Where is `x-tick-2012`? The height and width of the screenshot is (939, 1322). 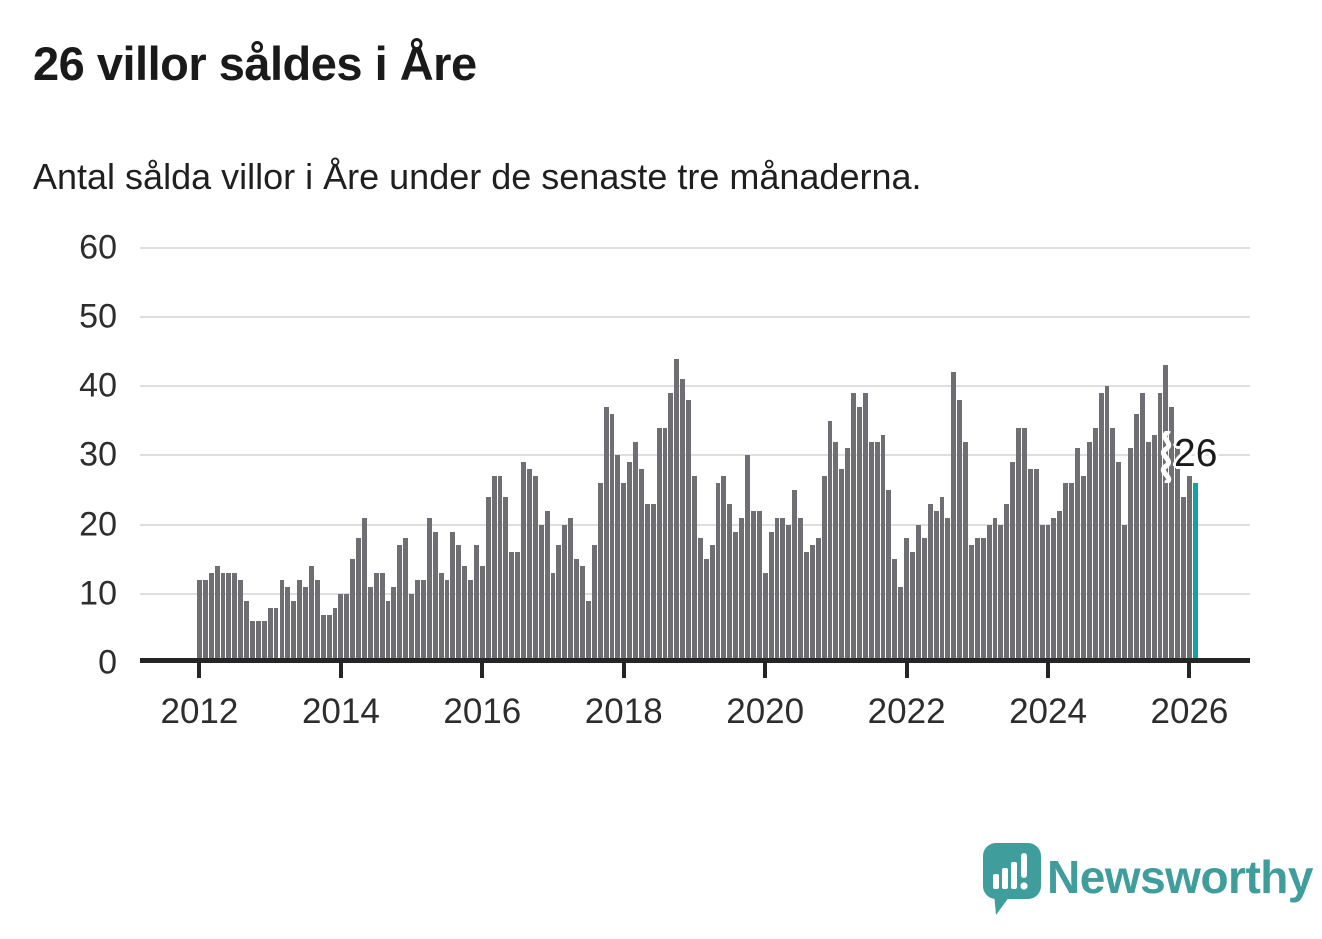 x-tick-2012 is located at coordinates (199, 670).